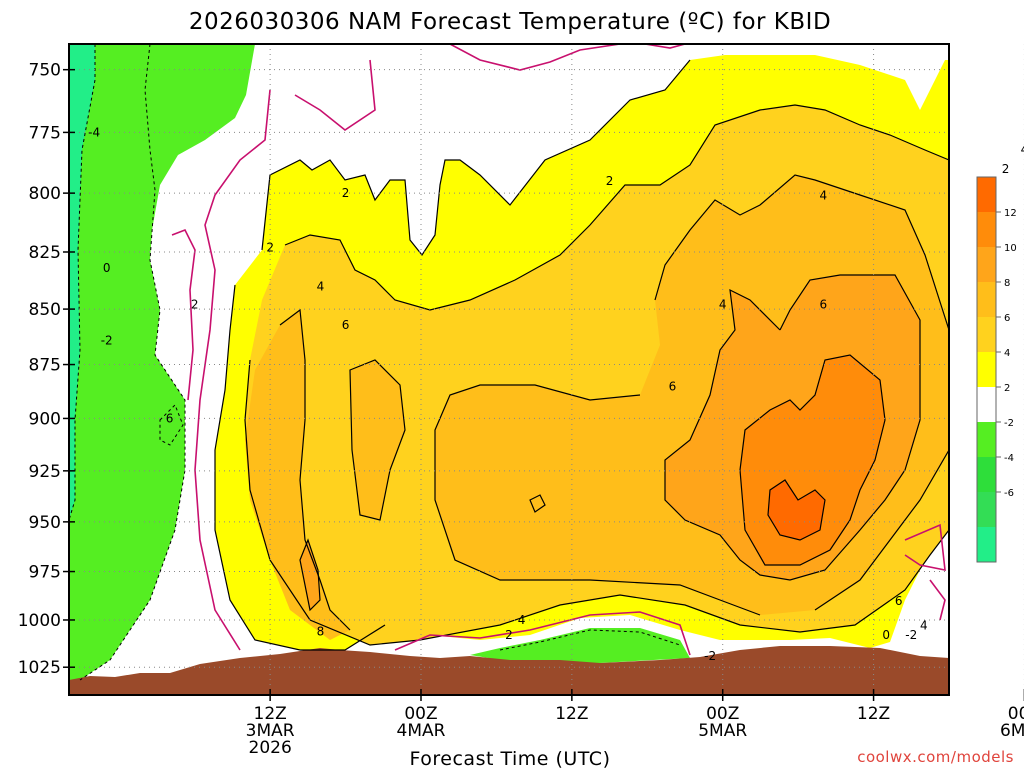  What do you see at coordinates (1010, 248) in the screenshot?
I see `colorbar-label: 10` at bounding box center [1010, 248].